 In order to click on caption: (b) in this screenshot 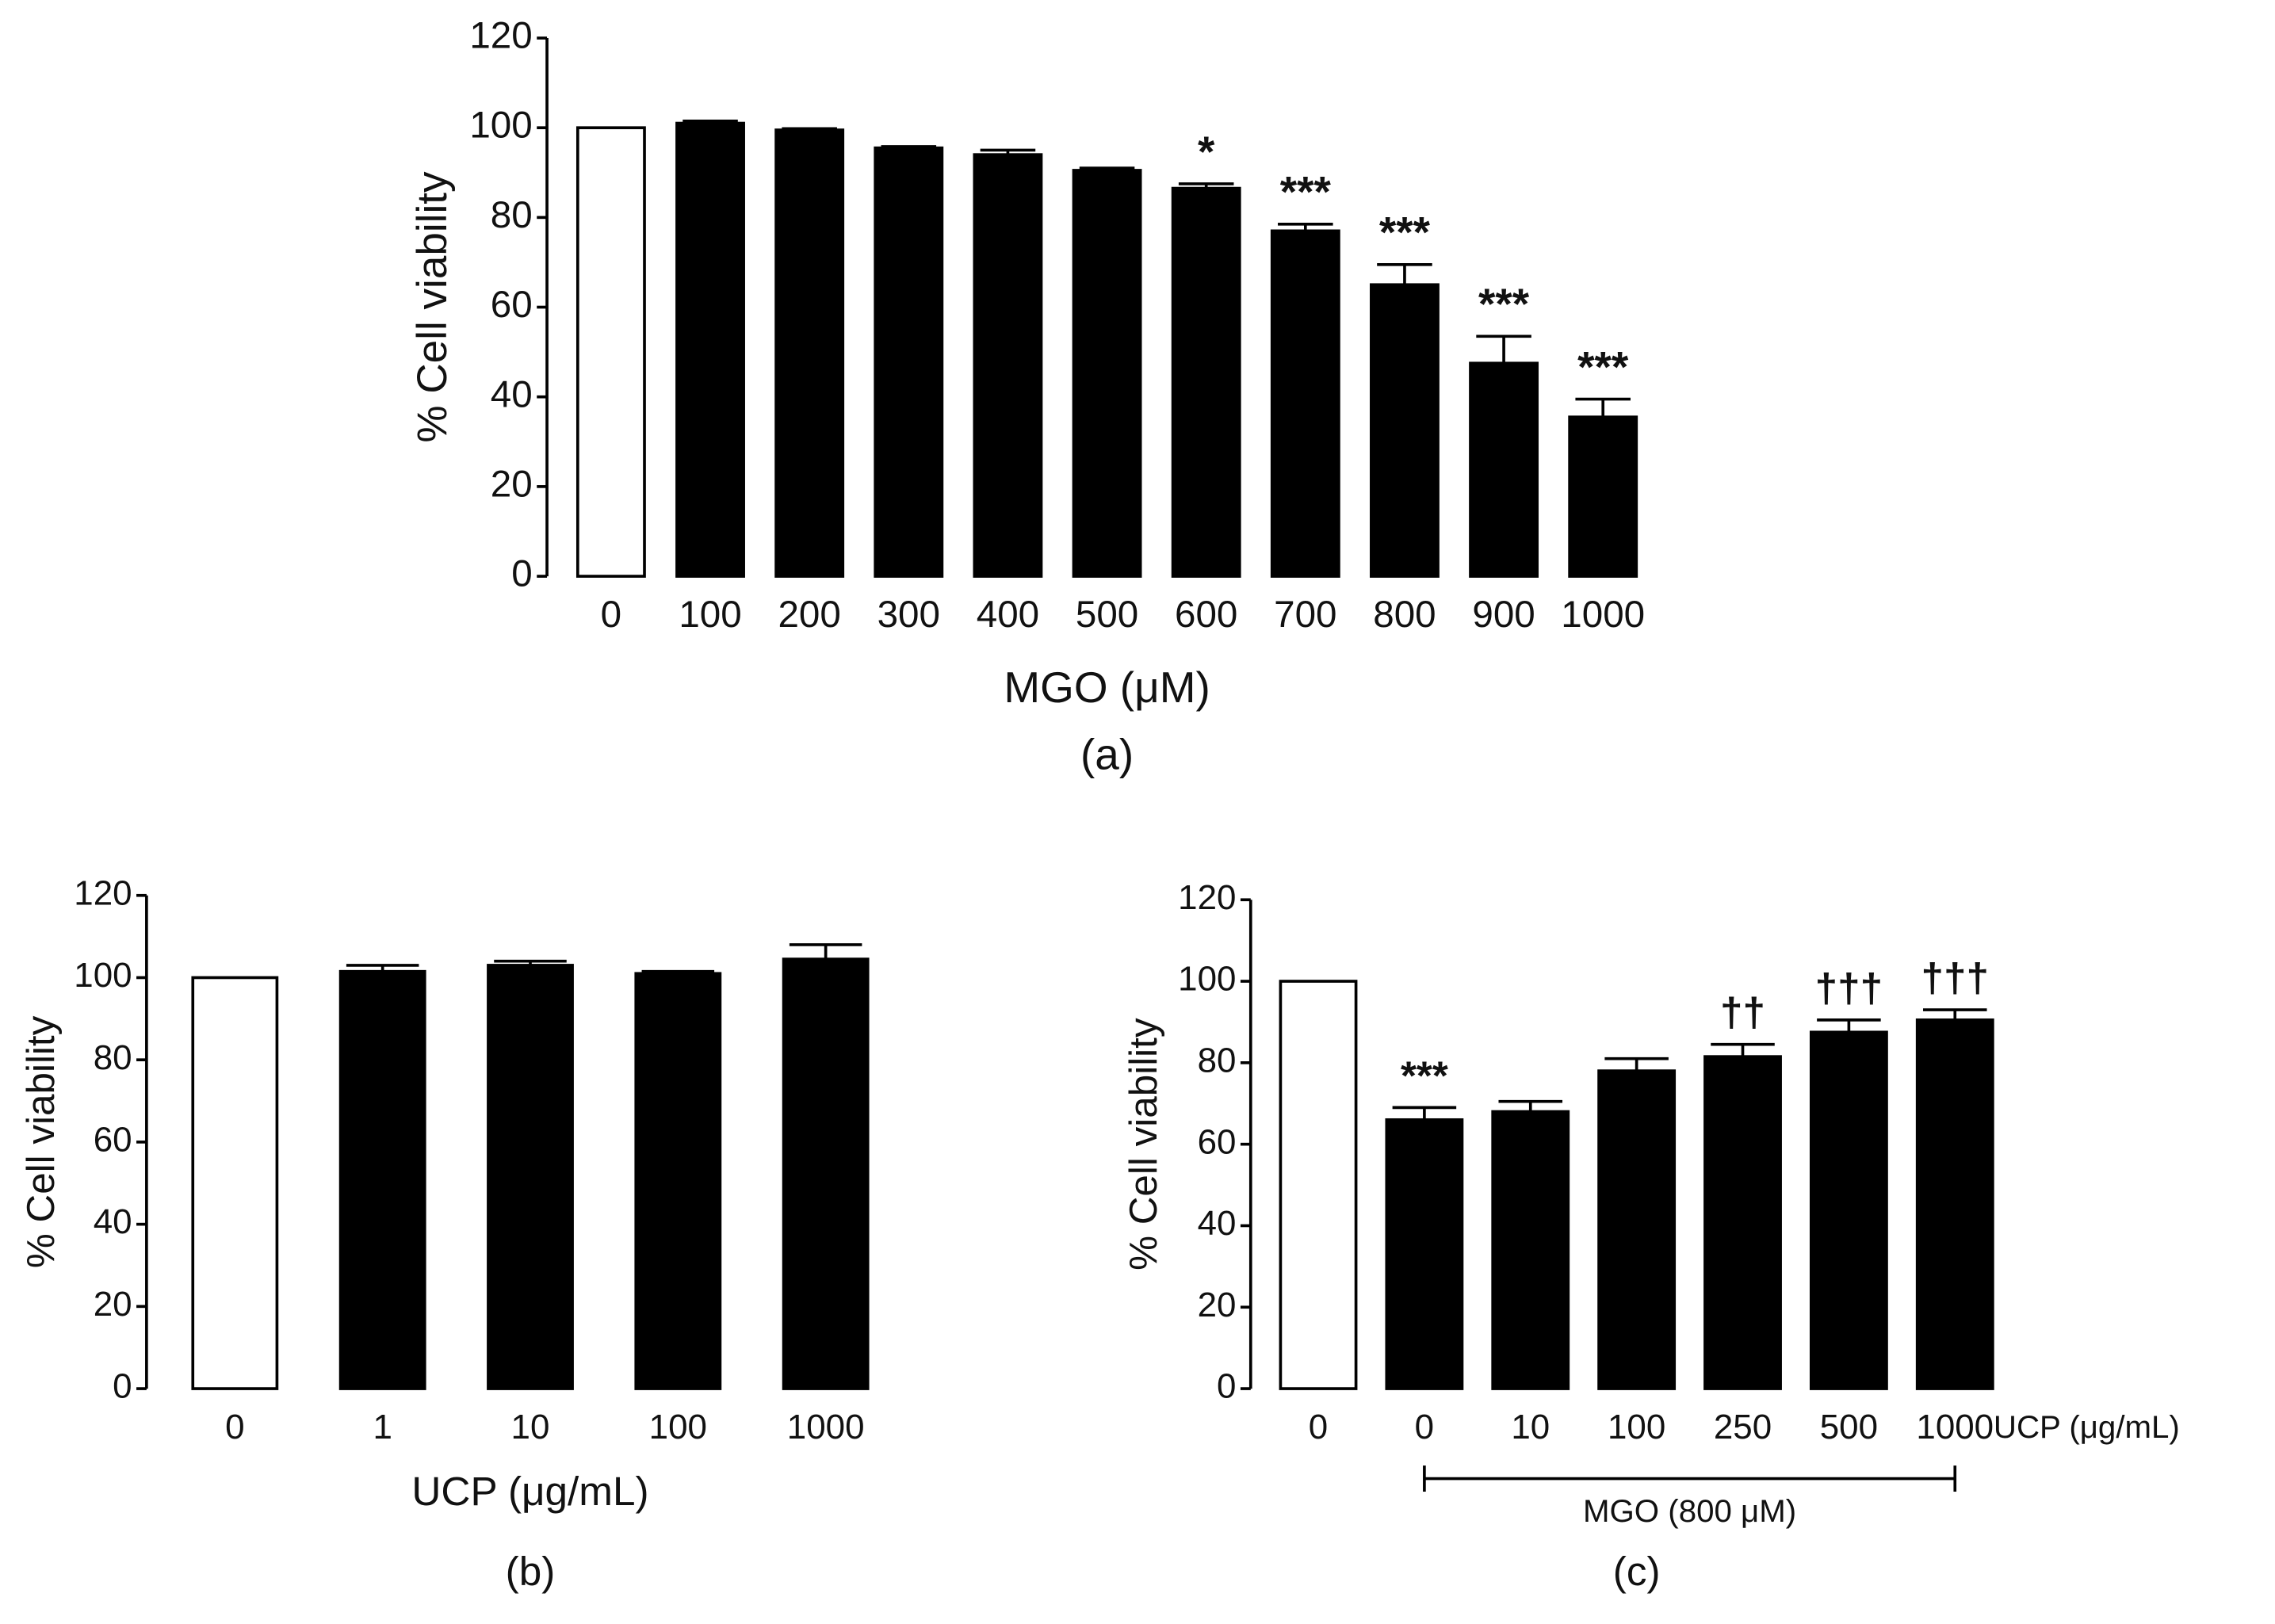, I will do `click(531, 1572)`.